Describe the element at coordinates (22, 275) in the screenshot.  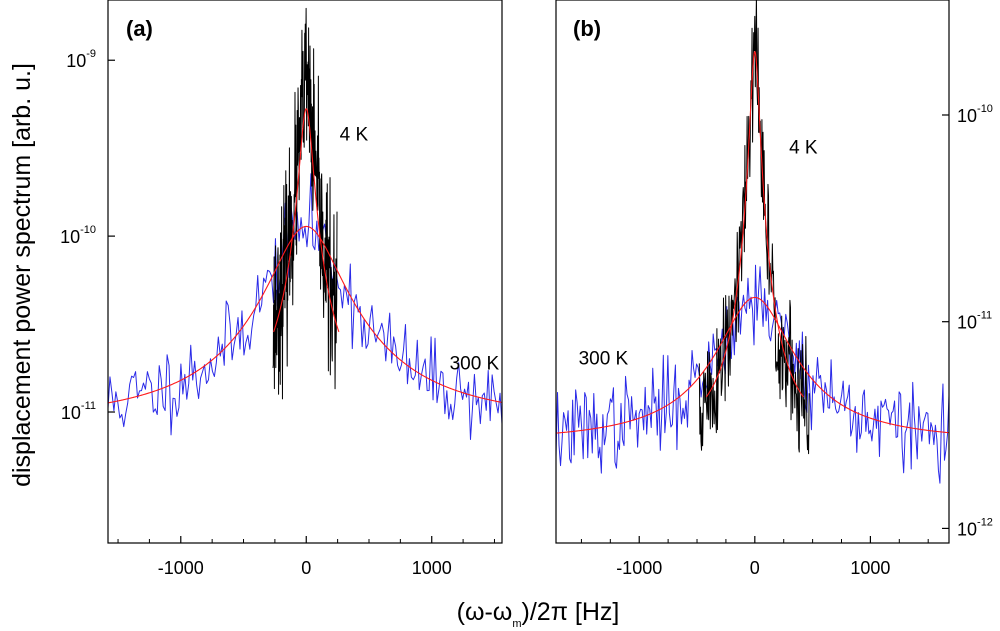
I see `y-axis-title: displacement power spectrum [arb. u.]` at that location.